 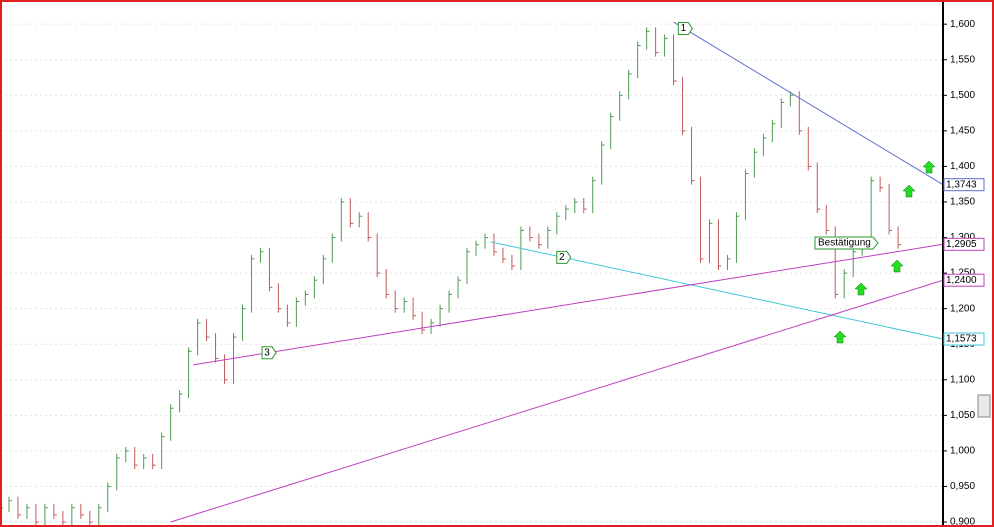 I want to click on annotation: Bestätigung, so click(x=844, y=243).